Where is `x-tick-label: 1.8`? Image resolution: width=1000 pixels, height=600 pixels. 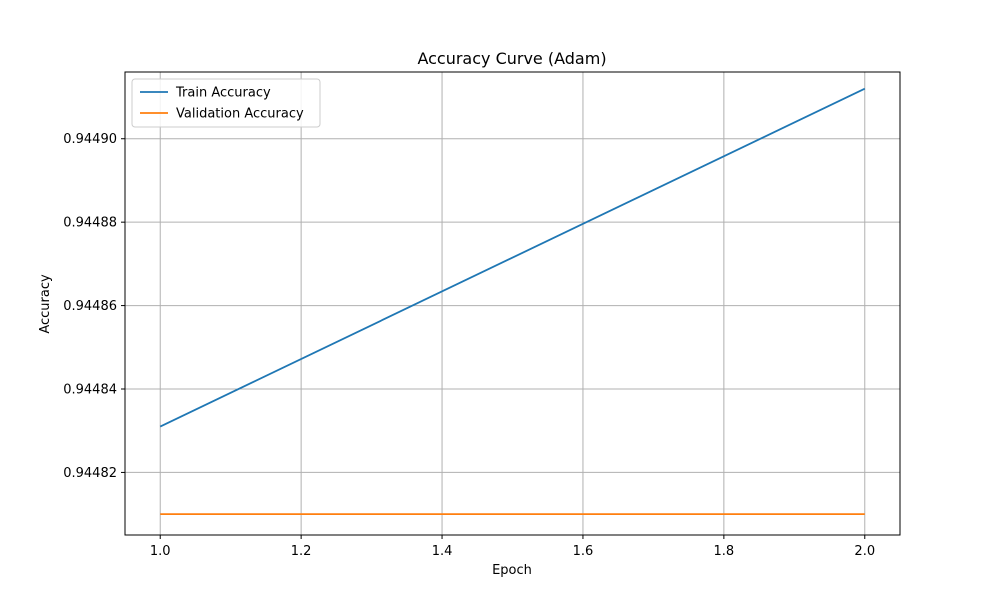 x-tick-label: 1.8 is located at coordinates (724, 551).